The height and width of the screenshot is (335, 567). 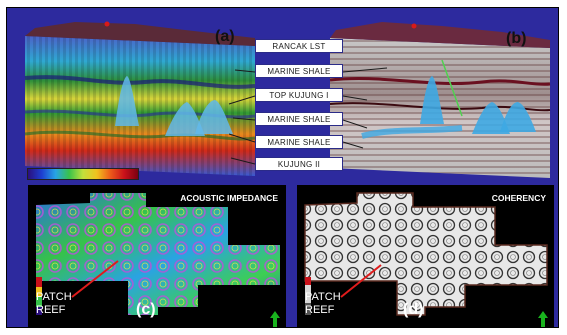 I want to click on panel-c-patch-text: PATCH, so click(x=54, y=297).